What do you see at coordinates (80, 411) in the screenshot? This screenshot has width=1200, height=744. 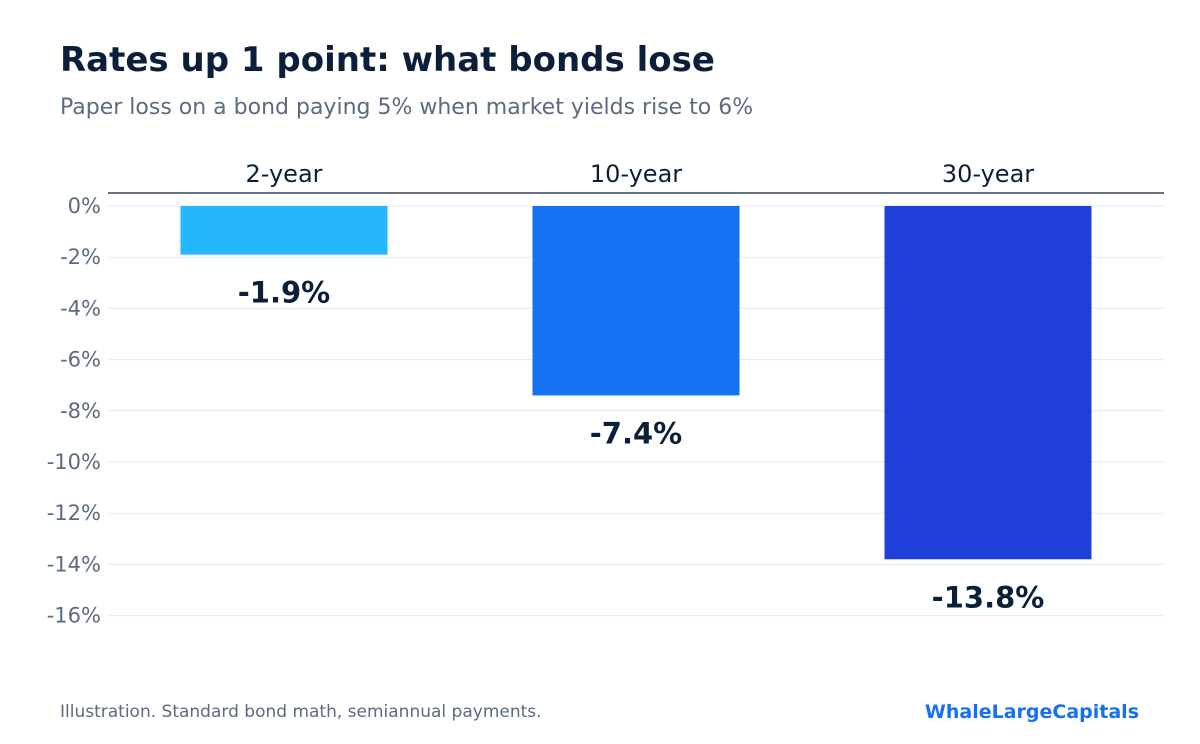 I see `y-tick-label: -8%` at bounding box center [80, 411].